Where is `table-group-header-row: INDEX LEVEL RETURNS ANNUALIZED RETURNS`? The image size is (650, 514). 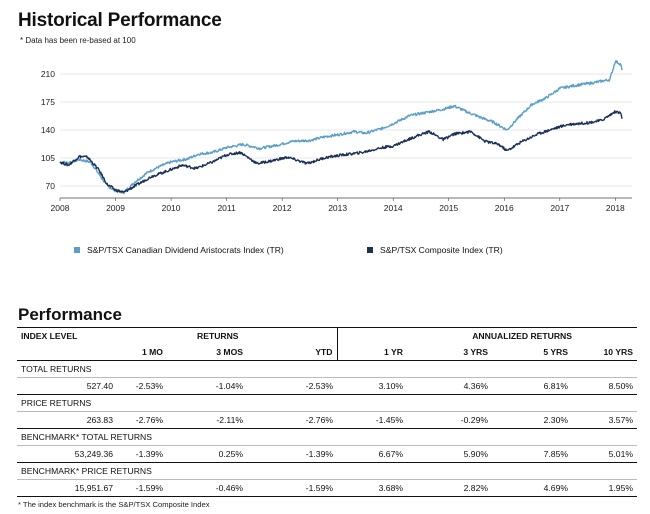 table-group-header-row: INDEX LEVEL RETURNS ANNUALIZED RETURNS is located at coordinates (327, 335).